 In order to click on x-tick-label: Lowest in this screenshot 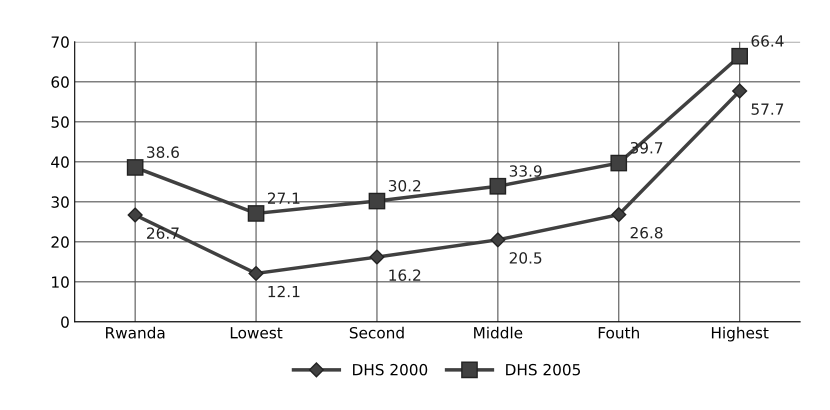, I will do `click(256, 333)`.